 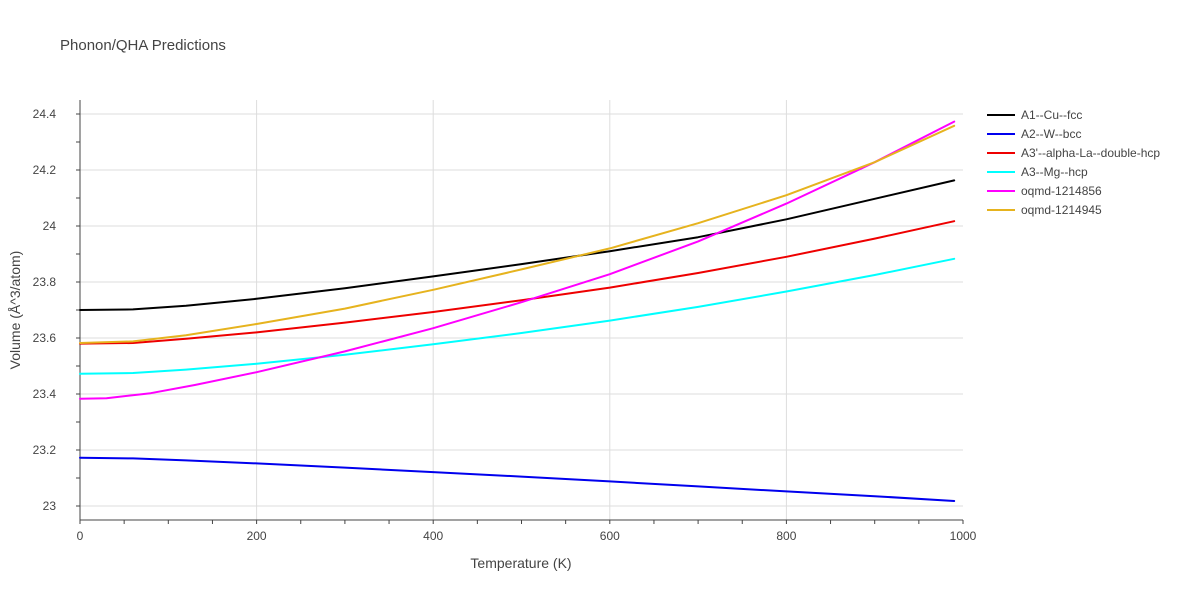 I want to click on y-tick-label: 23.6, so click(x=45, y=338).